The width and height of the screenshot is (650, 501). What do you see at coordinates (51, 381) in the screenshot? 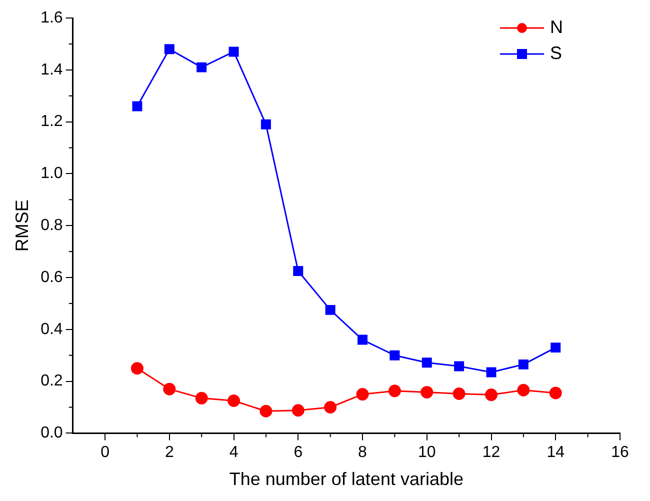
I see `y-tick-label: 0.2` at bounding box center [51, 381].